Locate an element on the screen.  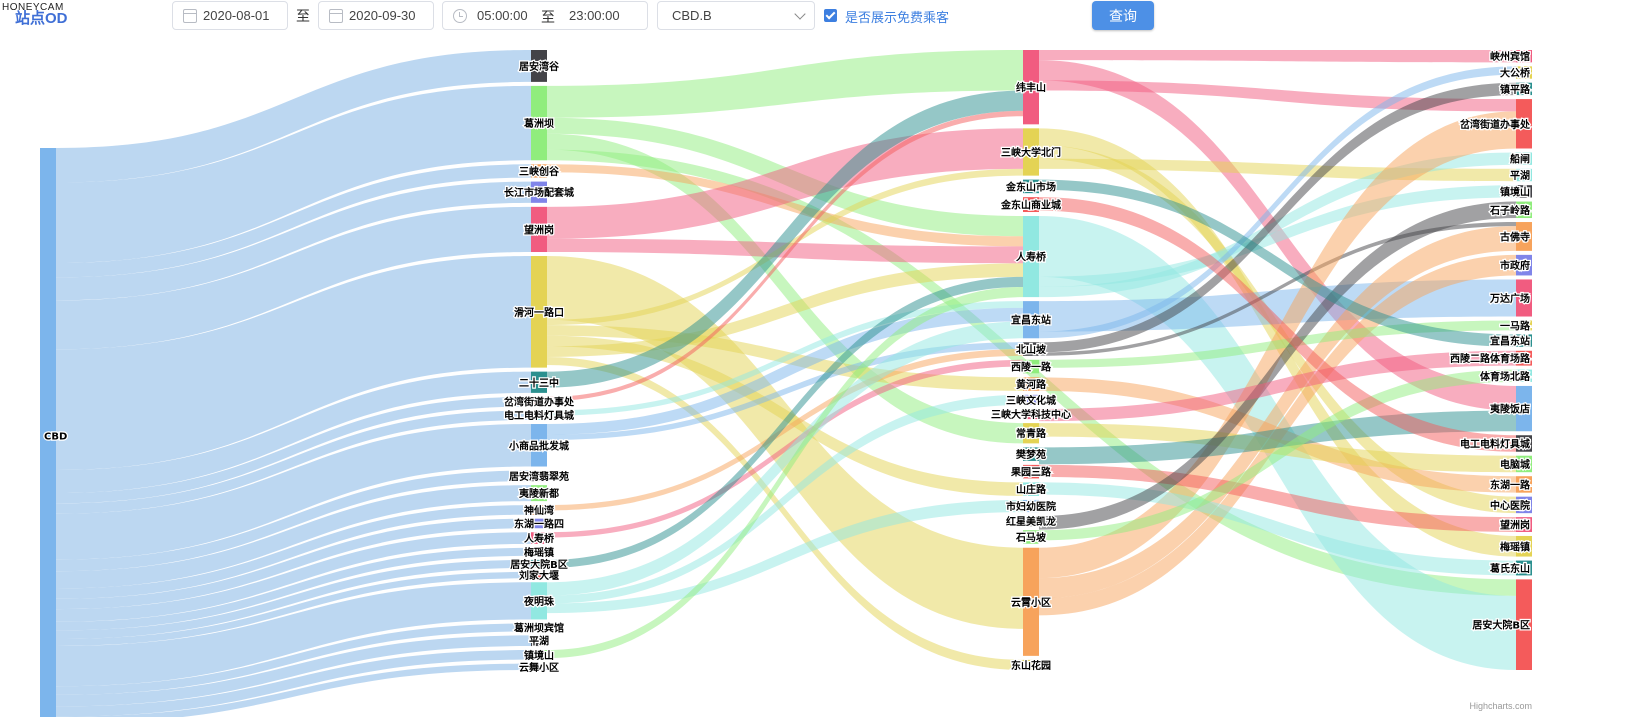
time-range-picker: 05:00:00 至 23:00:00 is located at coordinates (545, 15).